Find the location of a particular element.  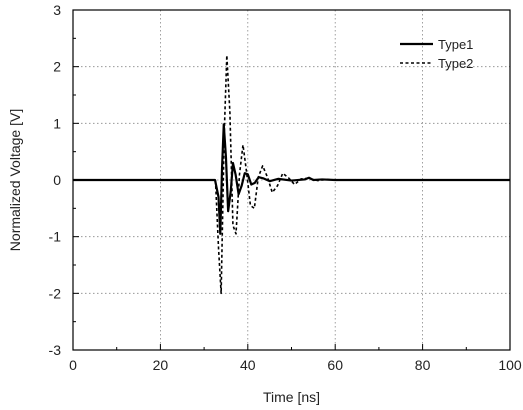

y-tick-label: 2 is located at coordinates (57, 67).